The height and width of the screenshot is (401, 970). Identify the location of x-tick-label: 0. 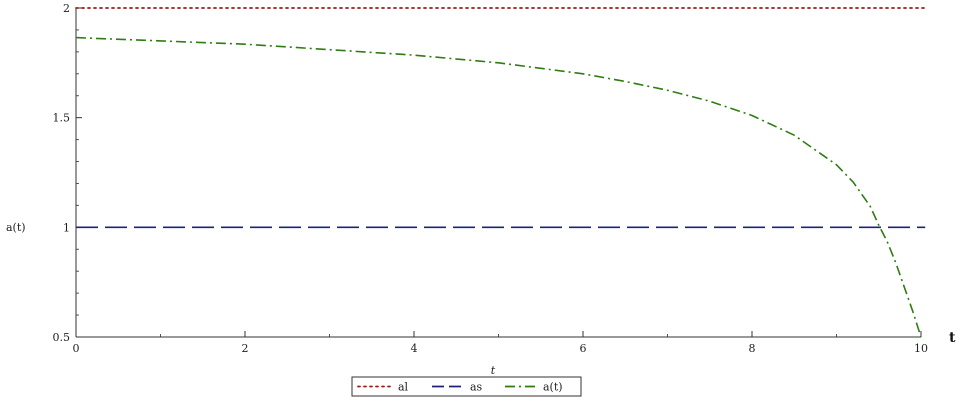
(76, 348).